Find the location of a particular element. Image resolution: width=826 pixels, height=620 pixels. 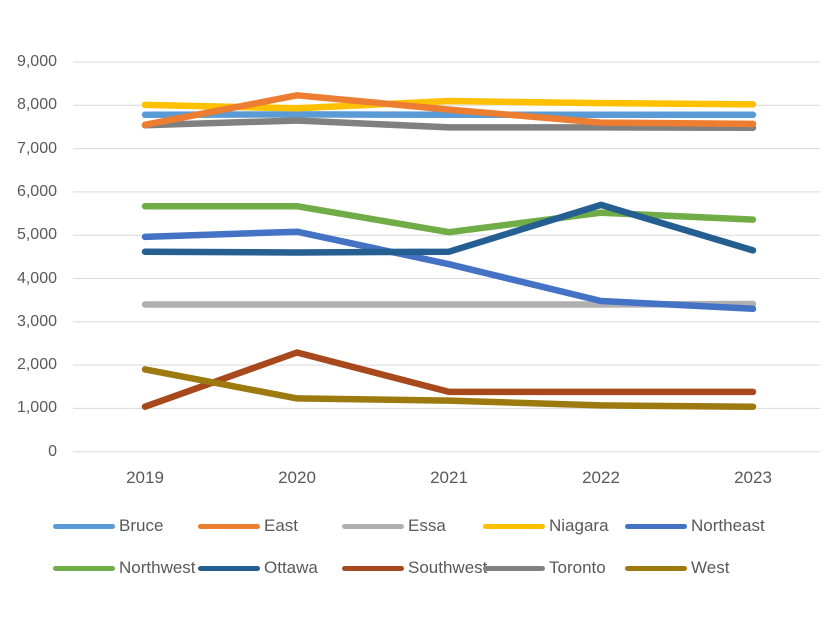

legend-item-essa: Essa is located at coordinates (394, 526).